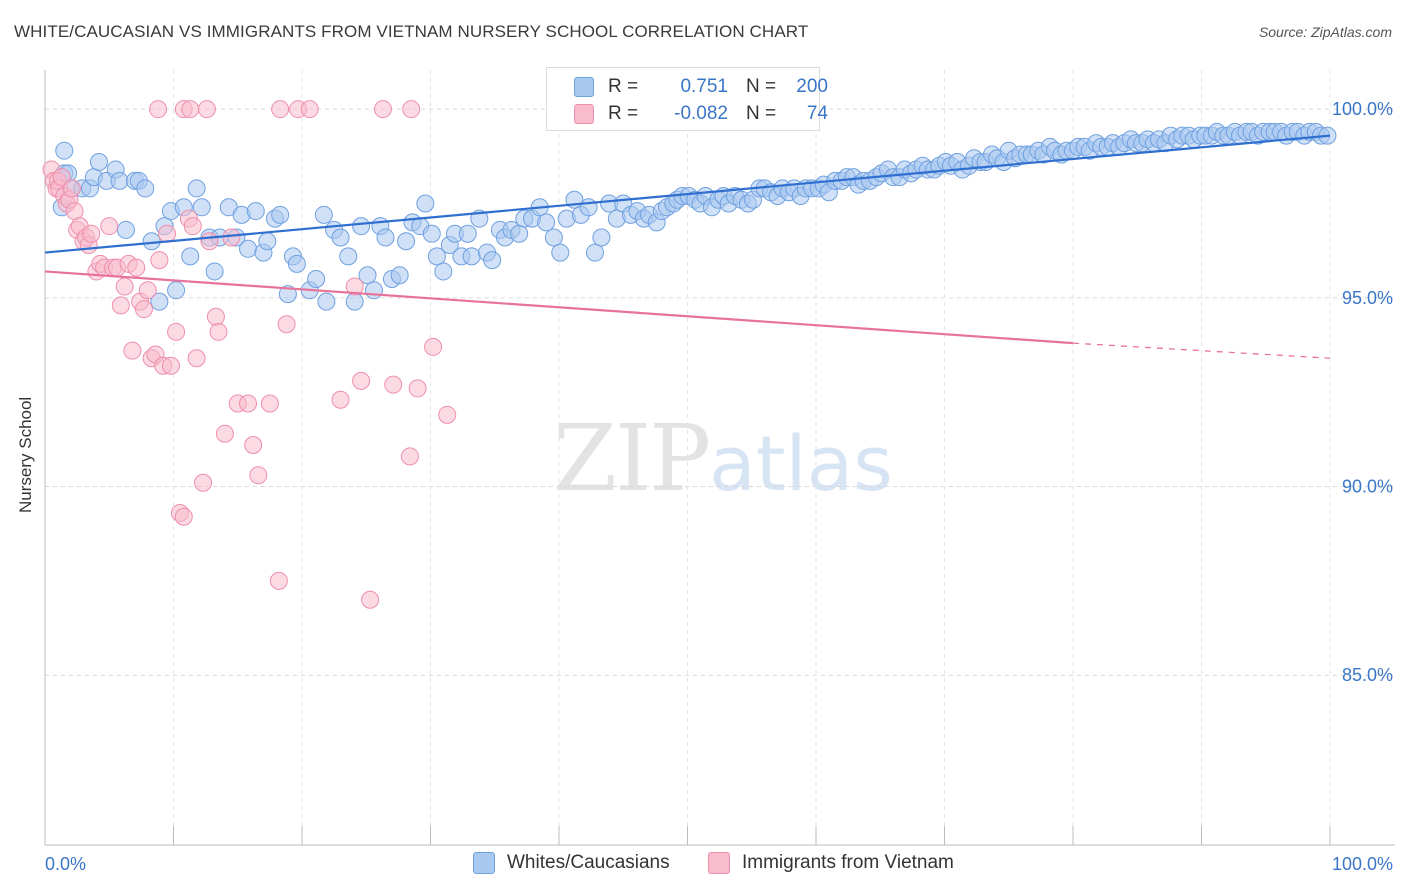 The image size is (1406, 892). I want to click on legend-label-vietnam: Immigrants from Vietnam, so click(848, 862).